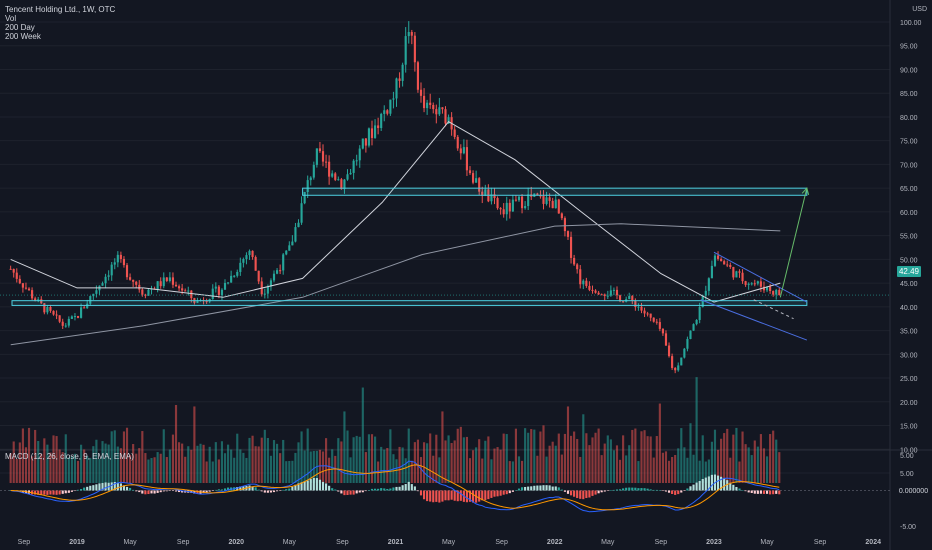  What do you see at coordinates (907, 456) in the screenshot?
I see `macd-tick-label: 5.00` at bounding box center [907, 456].